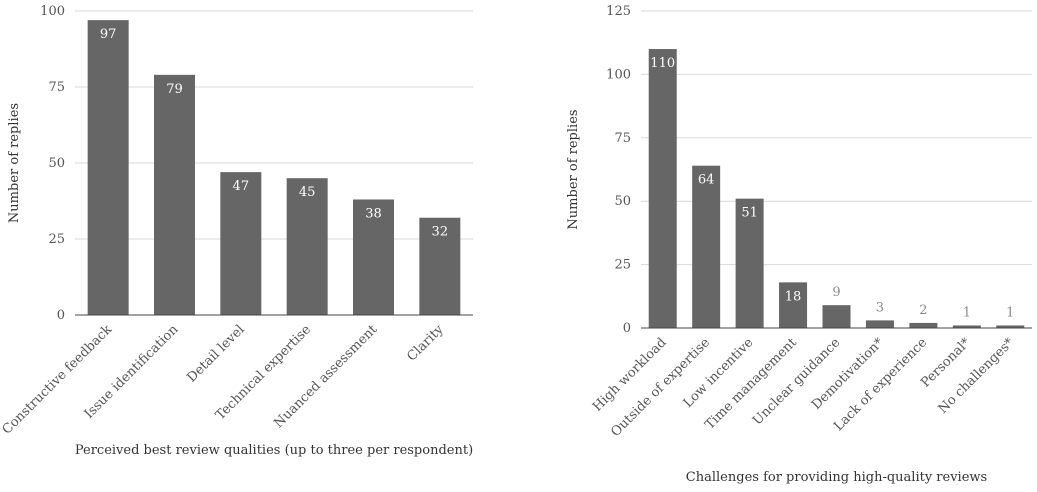 The image size is (1037, 492). I want to click on data-label: 45, so click(307, 192).